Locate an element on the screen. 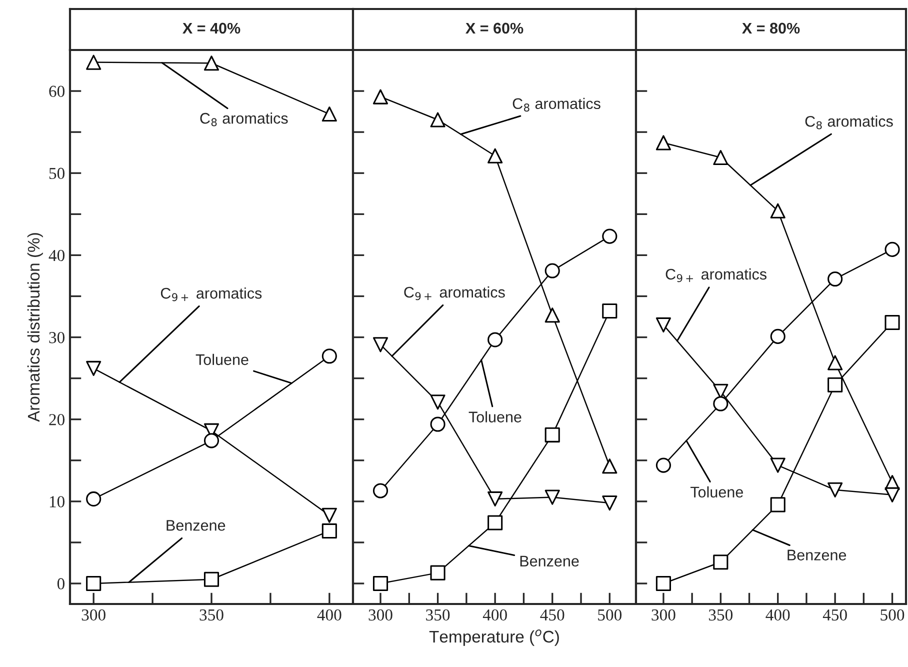 Image resolution: width=908 pixels, height=667 pixels. series-label: C$_{8}$ aromatics is located at coordinates (244, 119).